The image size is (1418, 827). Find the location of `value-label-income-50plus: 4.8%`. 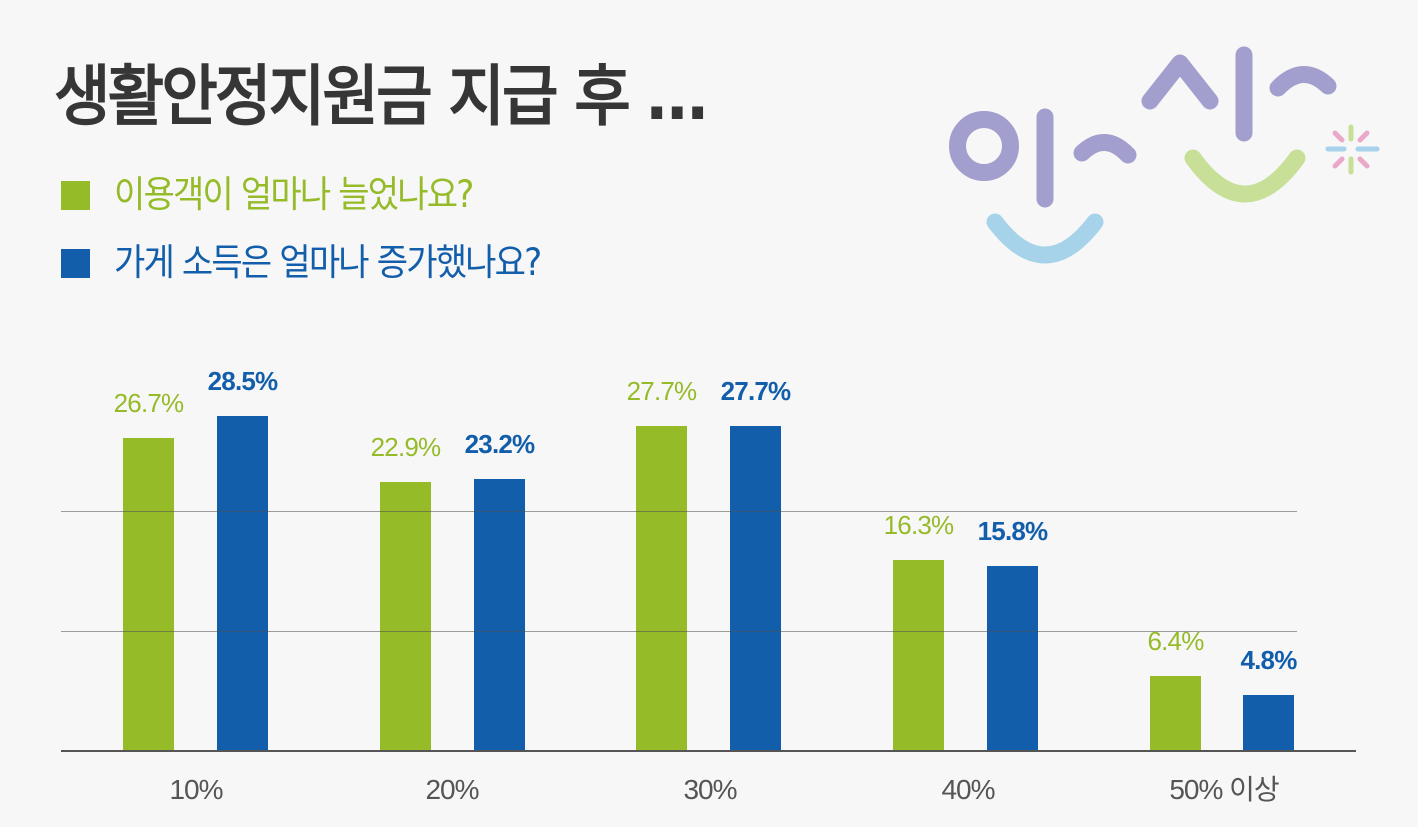

value-label-income-50plus: 4.8% is located at coordinates (1268, 659).